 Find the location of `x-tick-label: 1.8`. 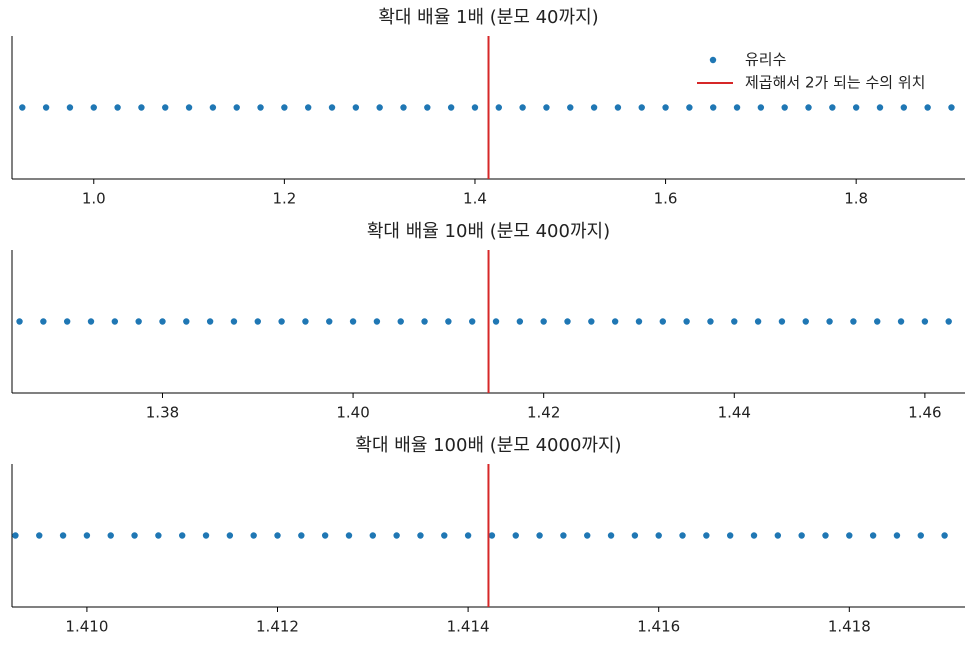

x-tick-label: 1.8 is located at coordinates (856, 199).